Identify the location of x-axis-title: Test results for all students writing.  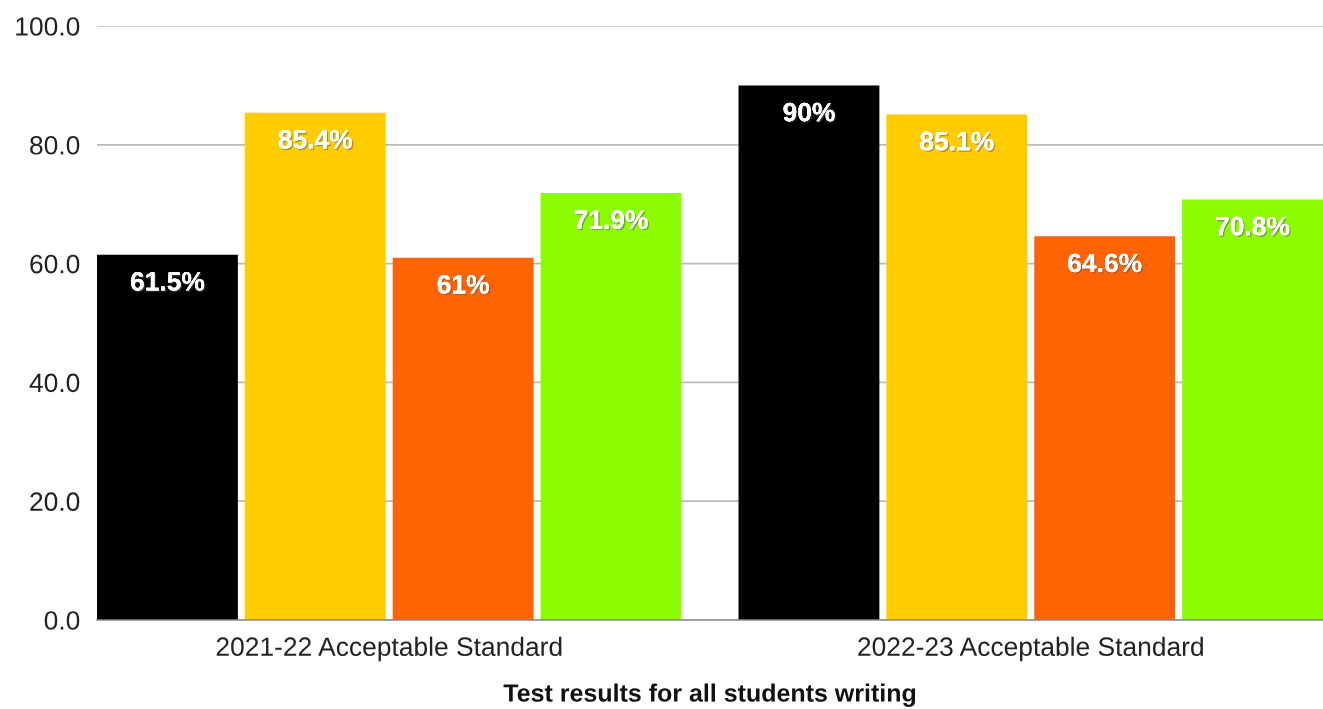
(709, 695).